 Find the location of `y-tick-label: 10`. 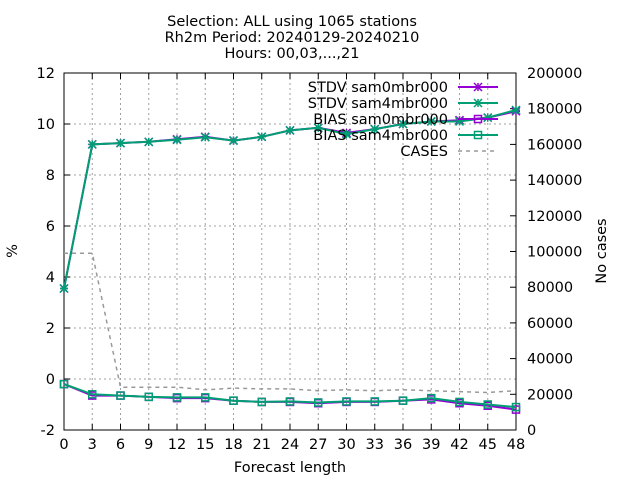

y-tick-label: 10 is located at coordinates (46, 125).